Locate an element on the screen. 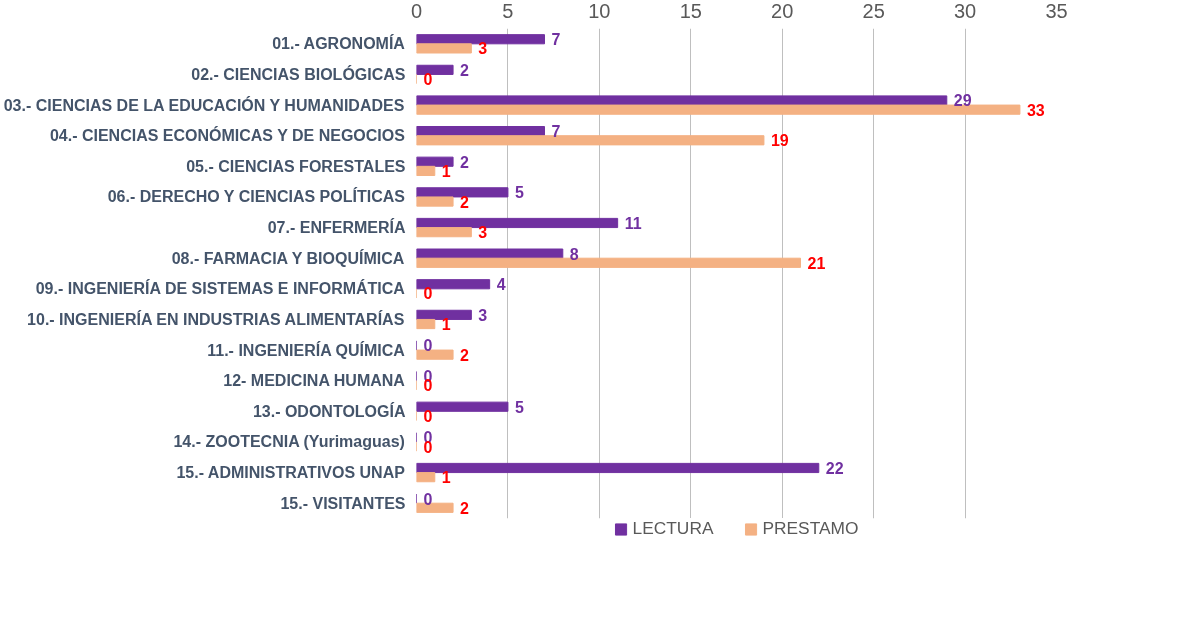 The width and height of the screenshot is (1178, 621). x-tick-label: 10 is located at coordinates (599, 11).